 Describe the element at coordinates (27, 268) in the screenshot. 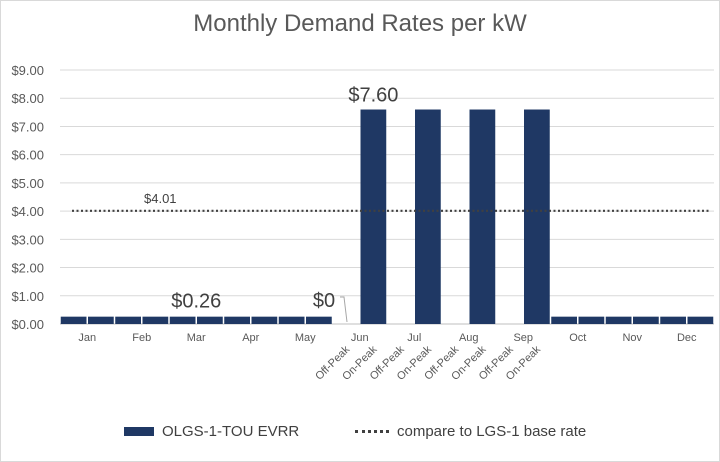

I see `y-tick-label: $2.00` at that location.